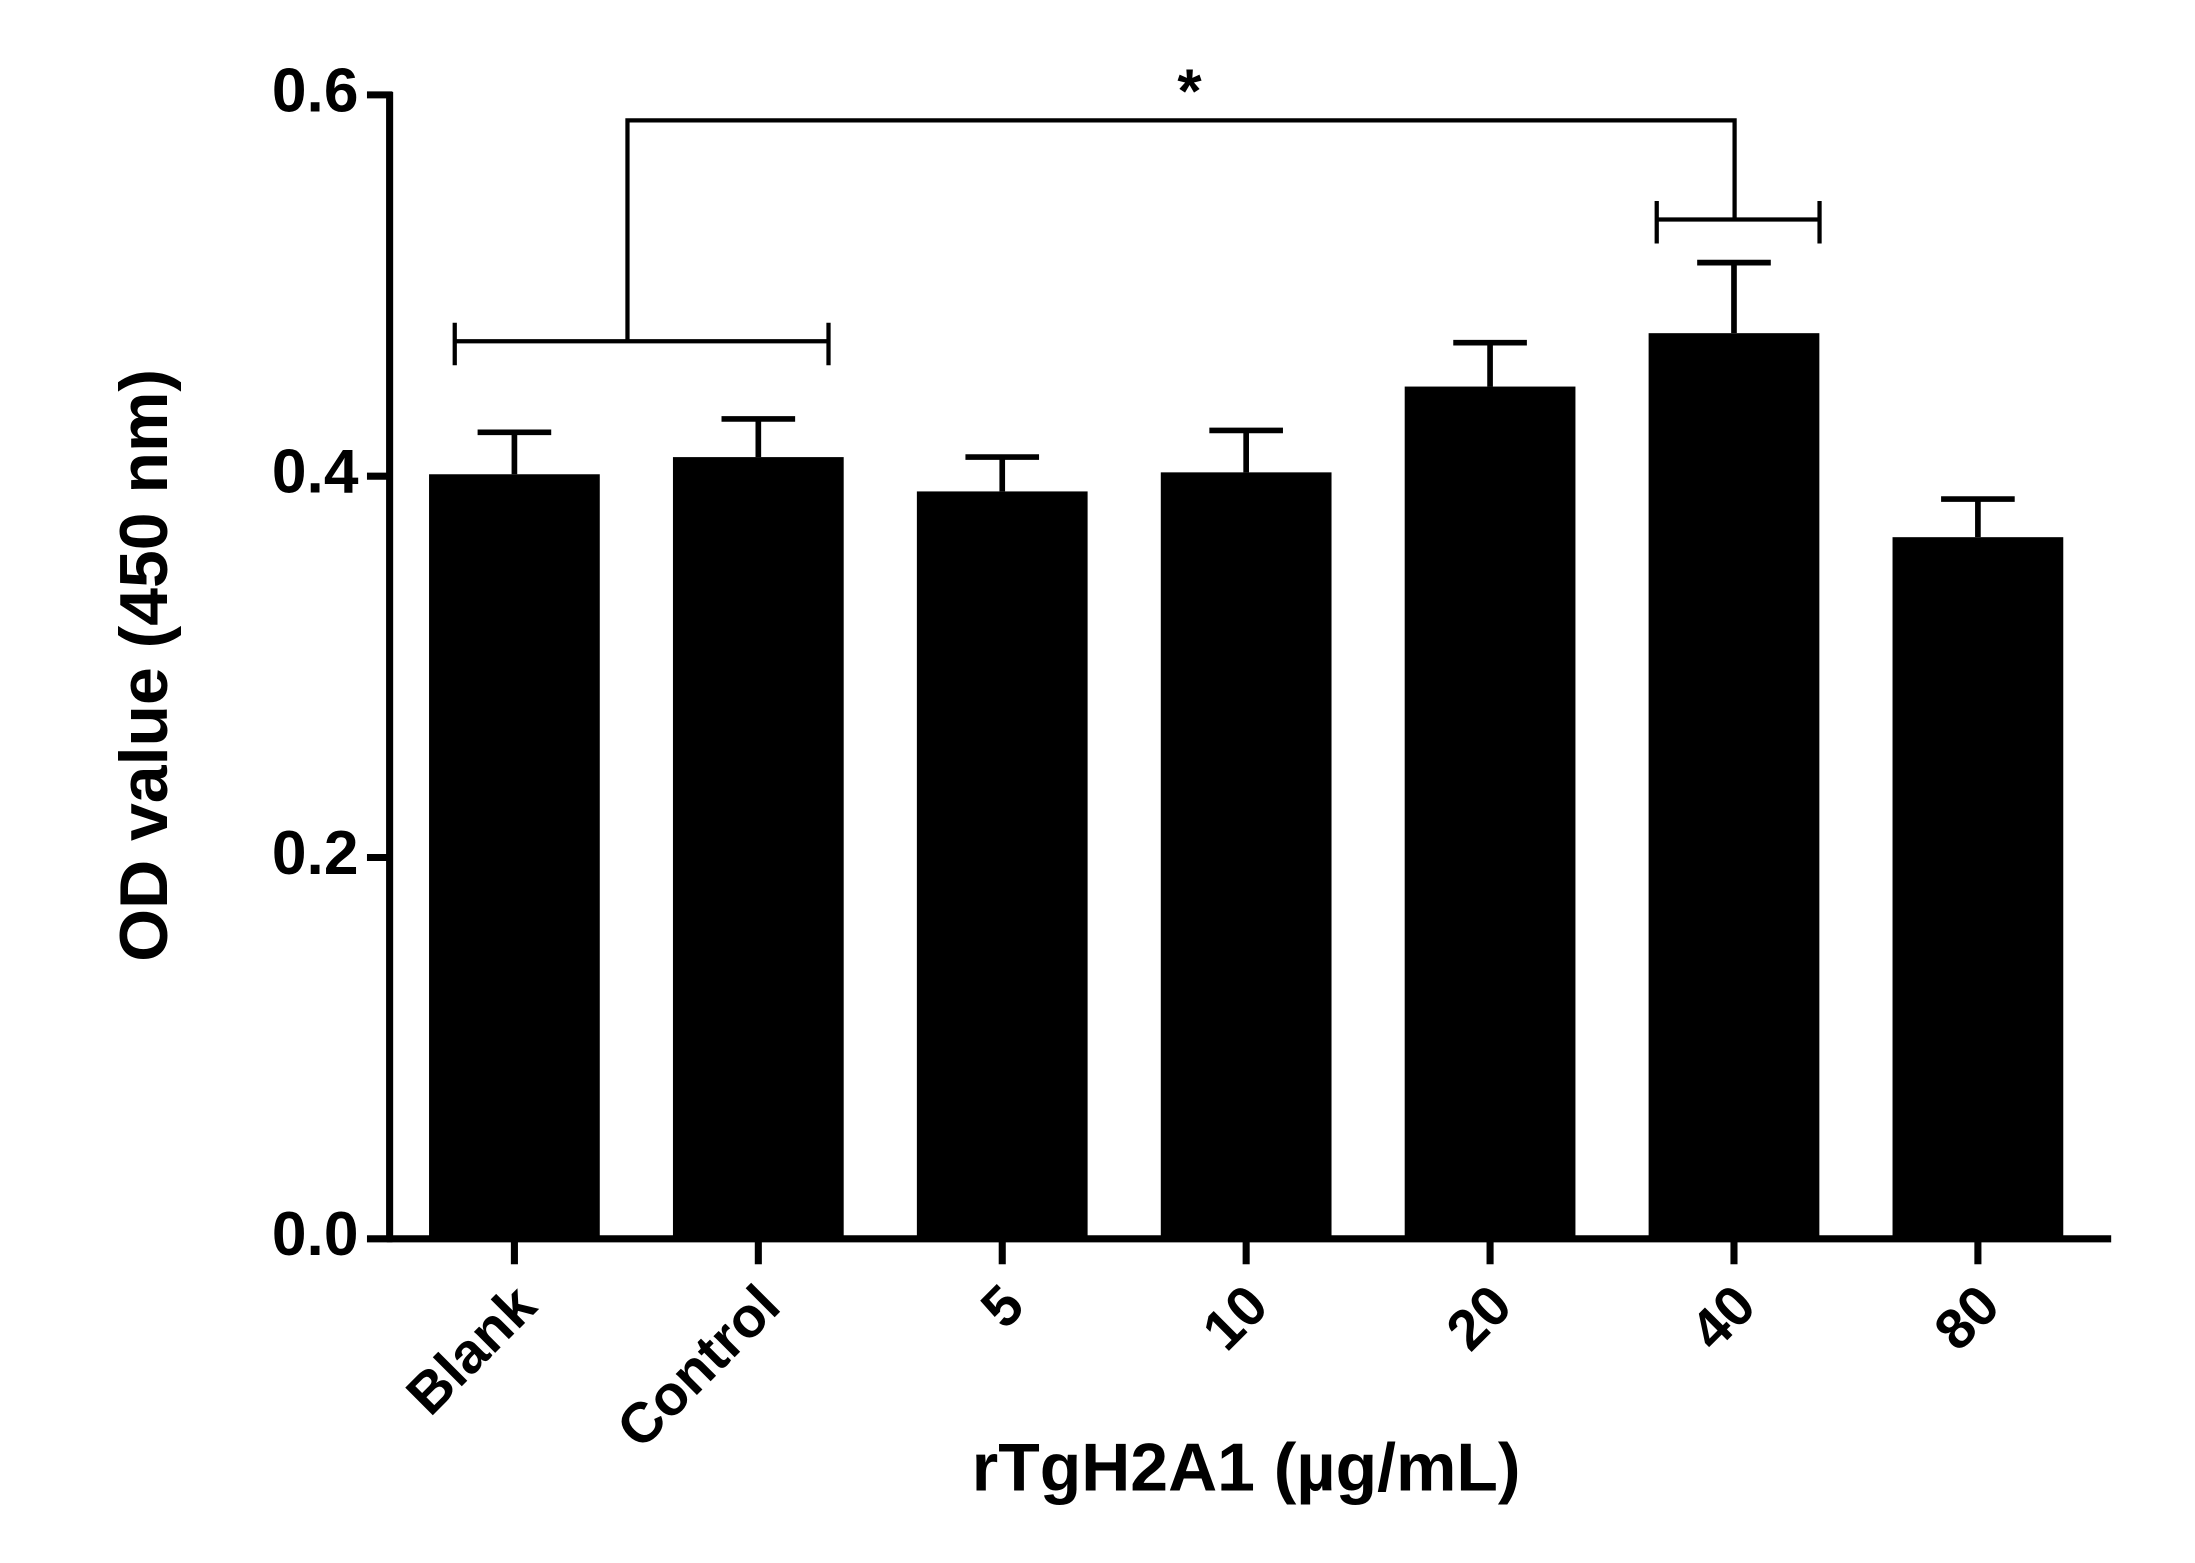 This screenshot has width=2195, height=1563. What do you see at coordinates (1189, 92) in the screenshot?
I see `significance-marker: *` at bounding box center [1189, 92].